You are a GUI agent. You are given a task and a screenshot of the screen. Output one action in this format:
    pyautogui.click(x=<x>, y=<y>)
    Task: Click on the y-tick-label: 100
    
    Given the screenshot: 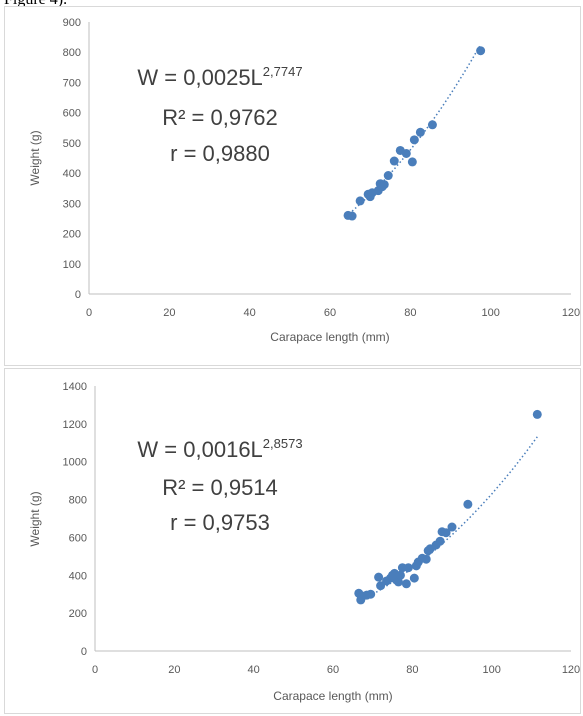 What is the action you would take?
    pyautogui.click(x=72, y=265)
    